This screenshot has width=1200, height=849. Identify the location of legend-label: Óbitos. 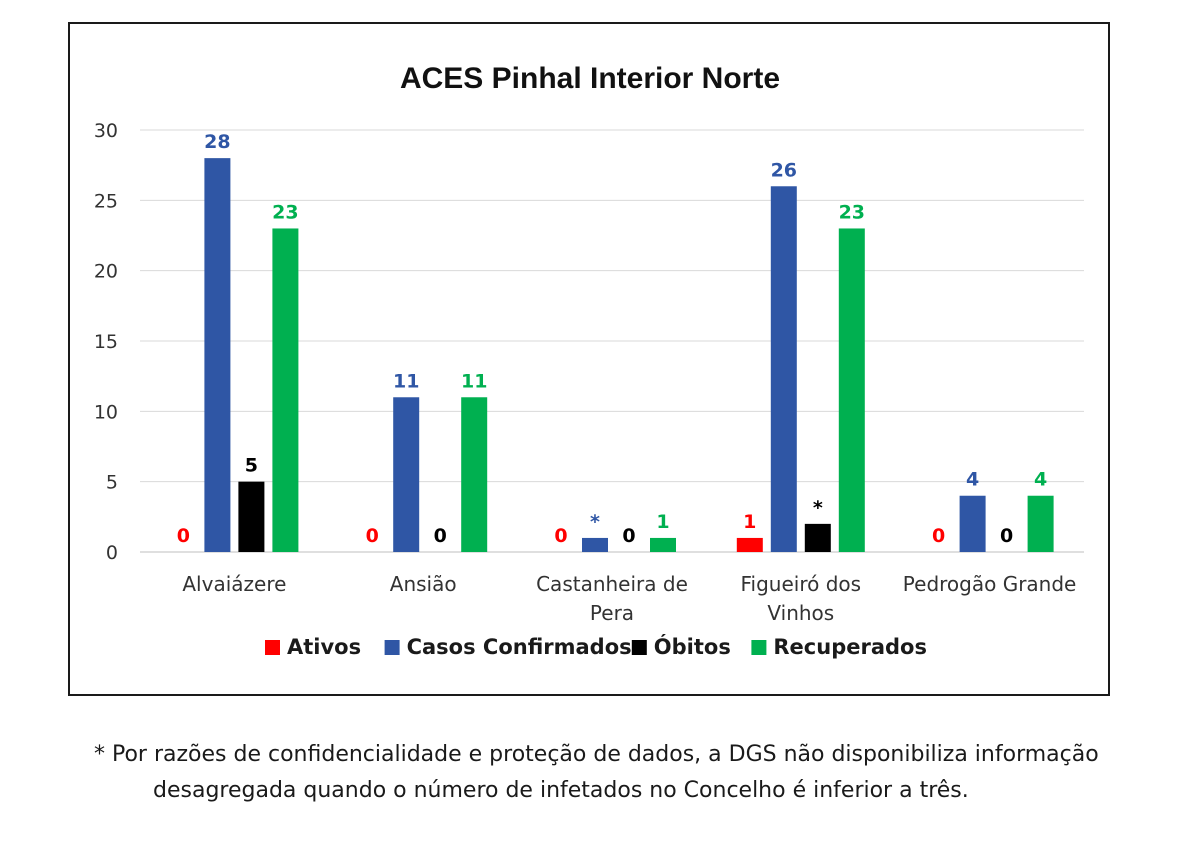
(692, 646).